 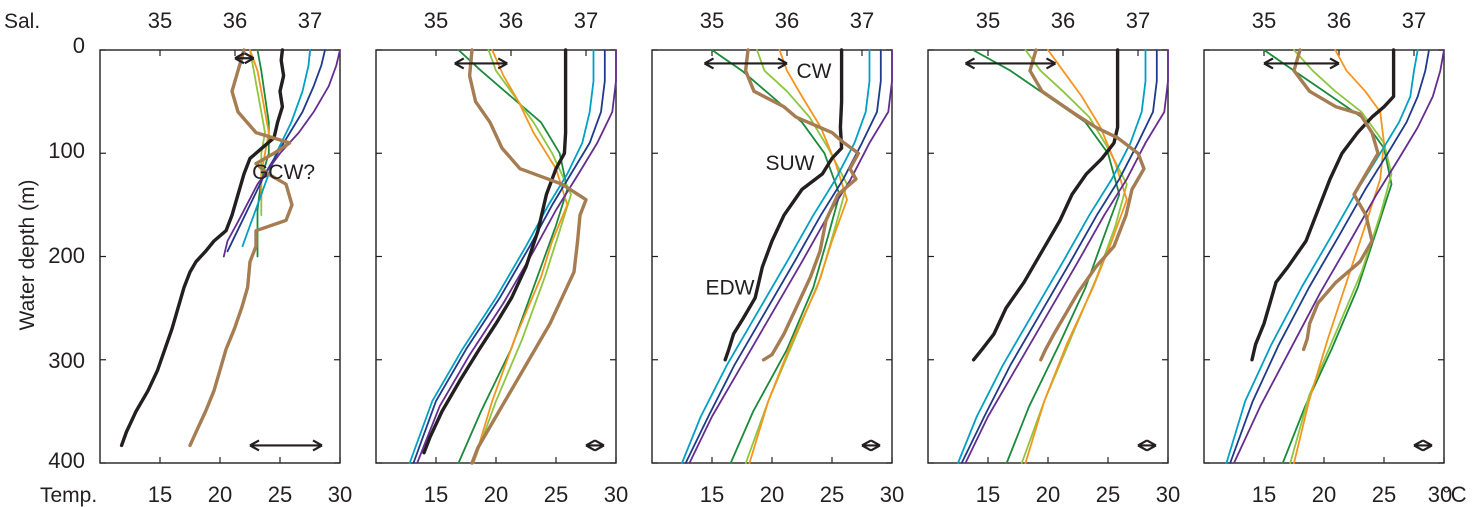 What do you see at coordinates (79, 45) in the screenshot?
I see `y-tick-label: 0` at bounding box center [79, 45].